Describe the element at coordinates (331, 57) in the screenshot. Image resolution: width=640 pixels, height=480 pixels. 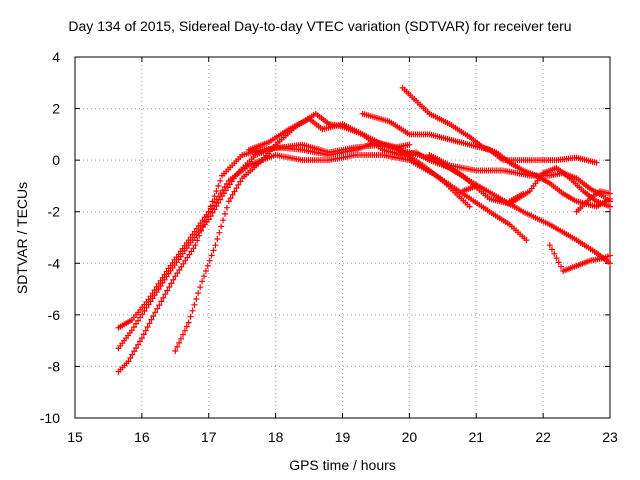
I see `y-tick: 4` at that location.